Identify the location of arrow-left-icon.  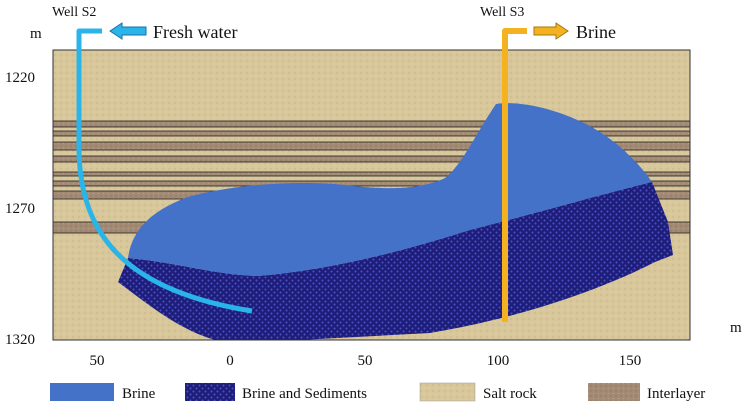
(128, 31).